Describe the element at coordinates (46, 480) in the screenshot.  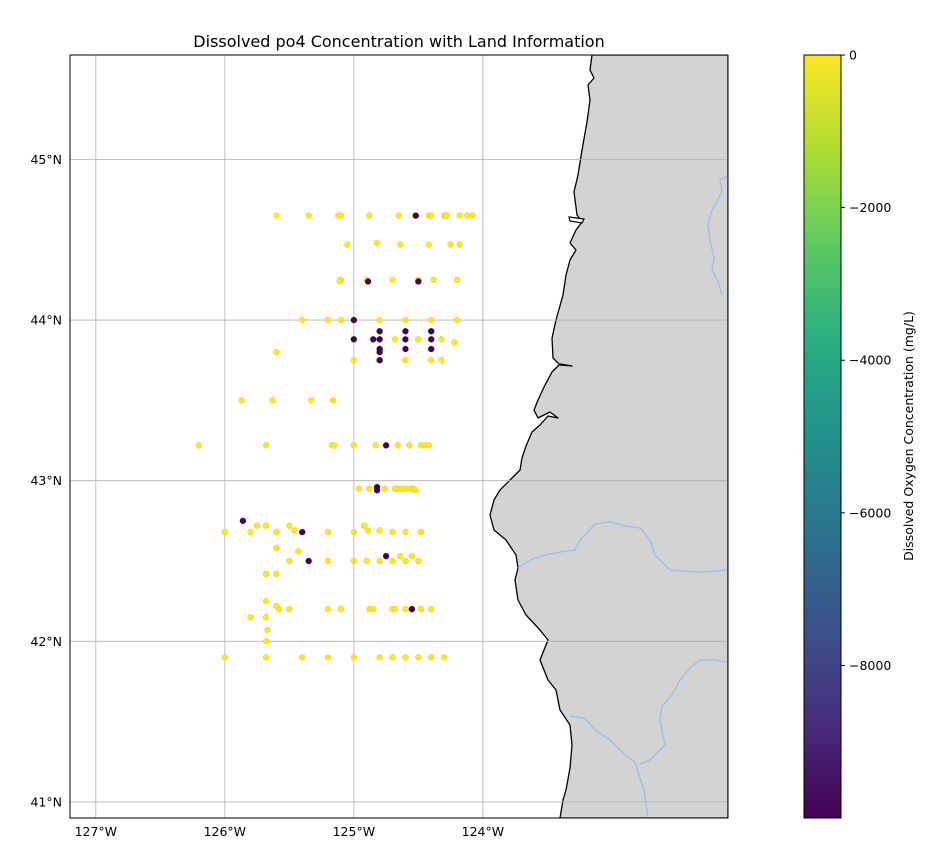
I see `y-tick-label: 43°N` at that location.